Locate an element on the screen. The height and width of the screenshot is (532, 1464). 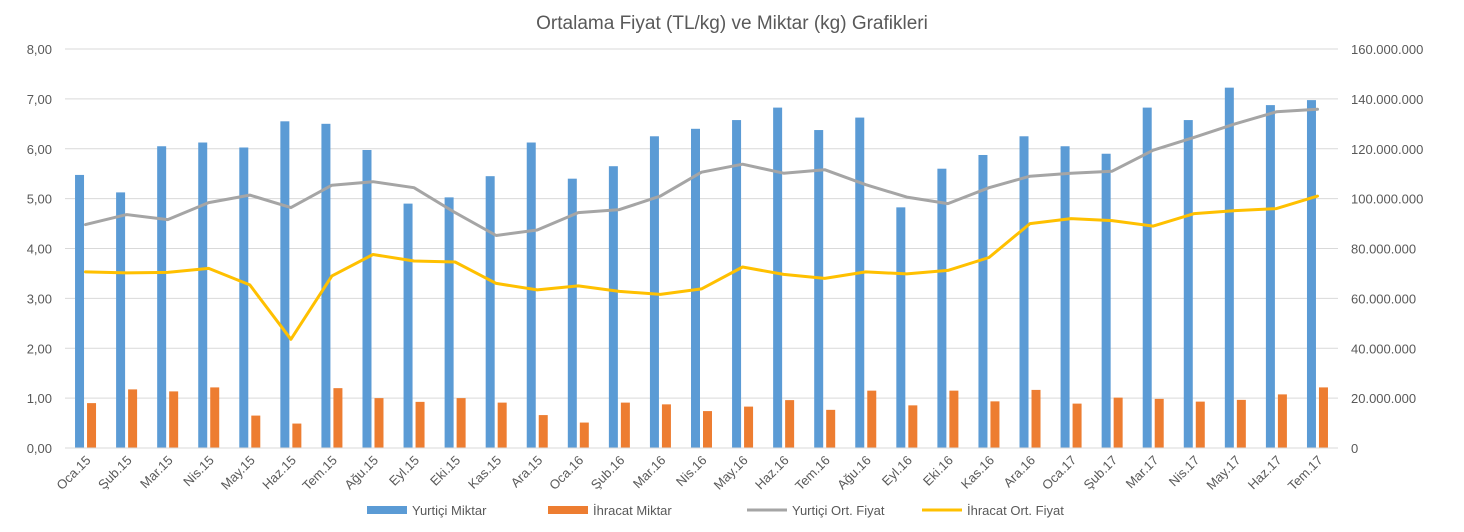
right-axis-tick-label: 40.000.000 is located at coordinates (1383, 348).